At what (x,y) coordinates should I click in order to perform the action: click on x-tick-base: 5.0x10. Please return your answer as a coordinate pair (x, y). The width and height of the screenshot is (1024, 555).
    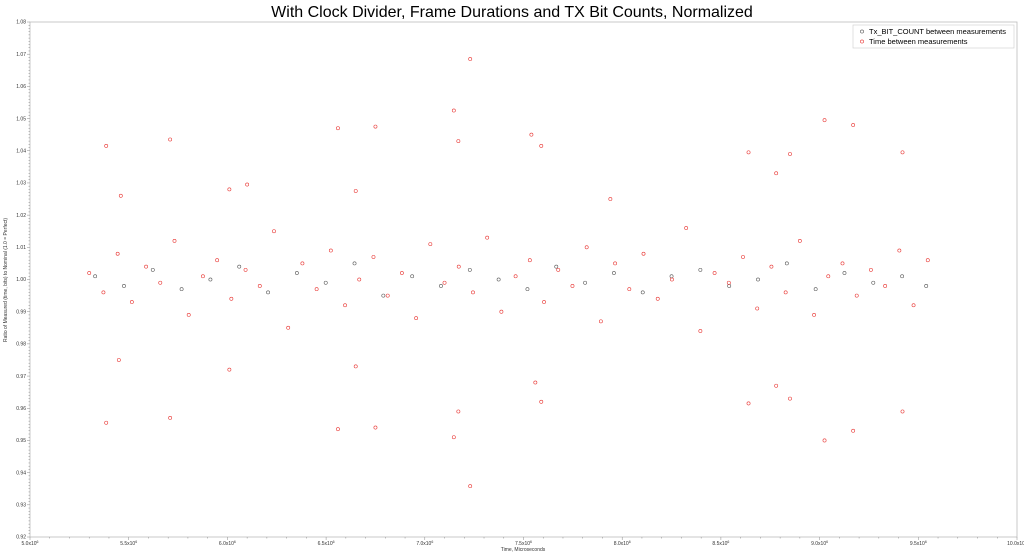
    Looking at the image, I should click on (29, 544).